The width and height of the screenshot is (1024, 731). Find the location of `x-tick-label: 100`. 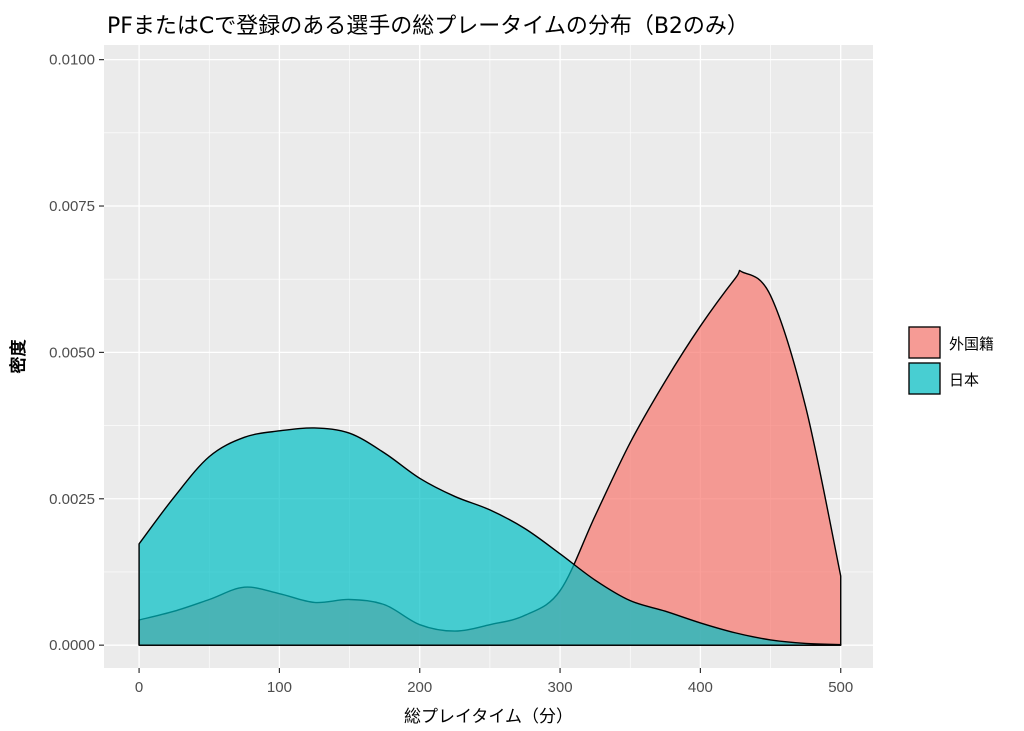

x-tick-label: 100 is located at coordinates (279, 687).